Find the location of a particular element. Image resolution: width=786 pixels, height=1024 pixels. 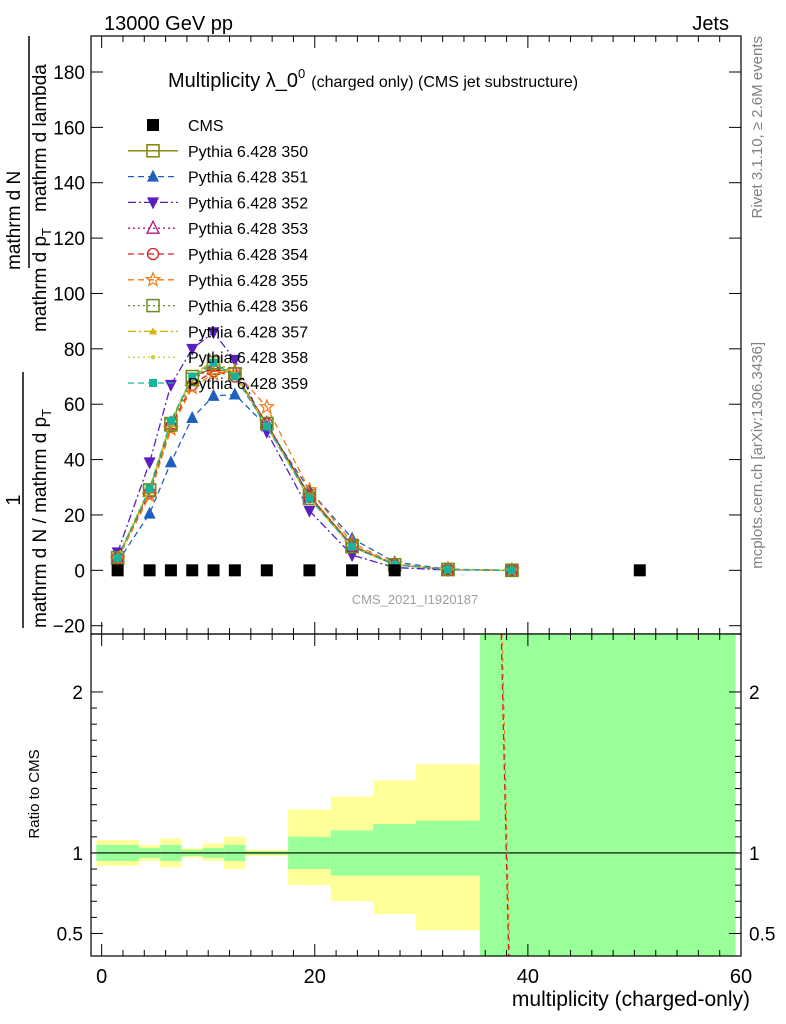

ratio-y-tick-label: 2 is located at coordinates (77, 693).